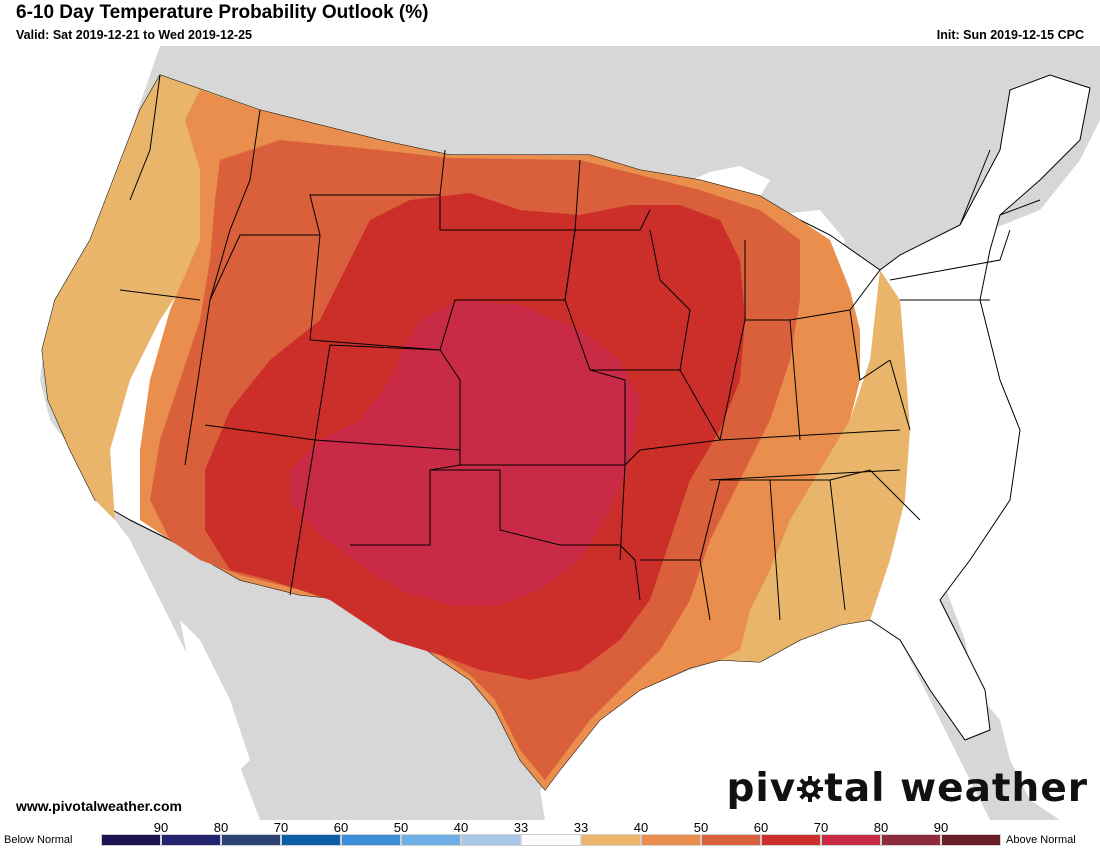 The height and width of the screenshot is (850, 1100). I want to click on legend-swatches, so click(551, 840).